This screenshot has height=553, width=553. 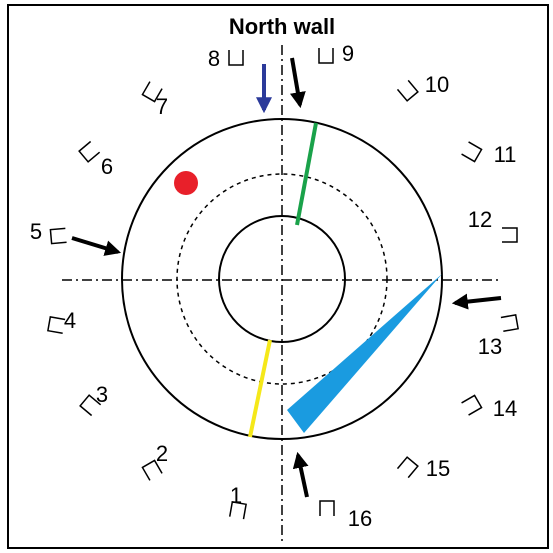 I want to click on sensor-label: 11, so click(x=505, y=154).